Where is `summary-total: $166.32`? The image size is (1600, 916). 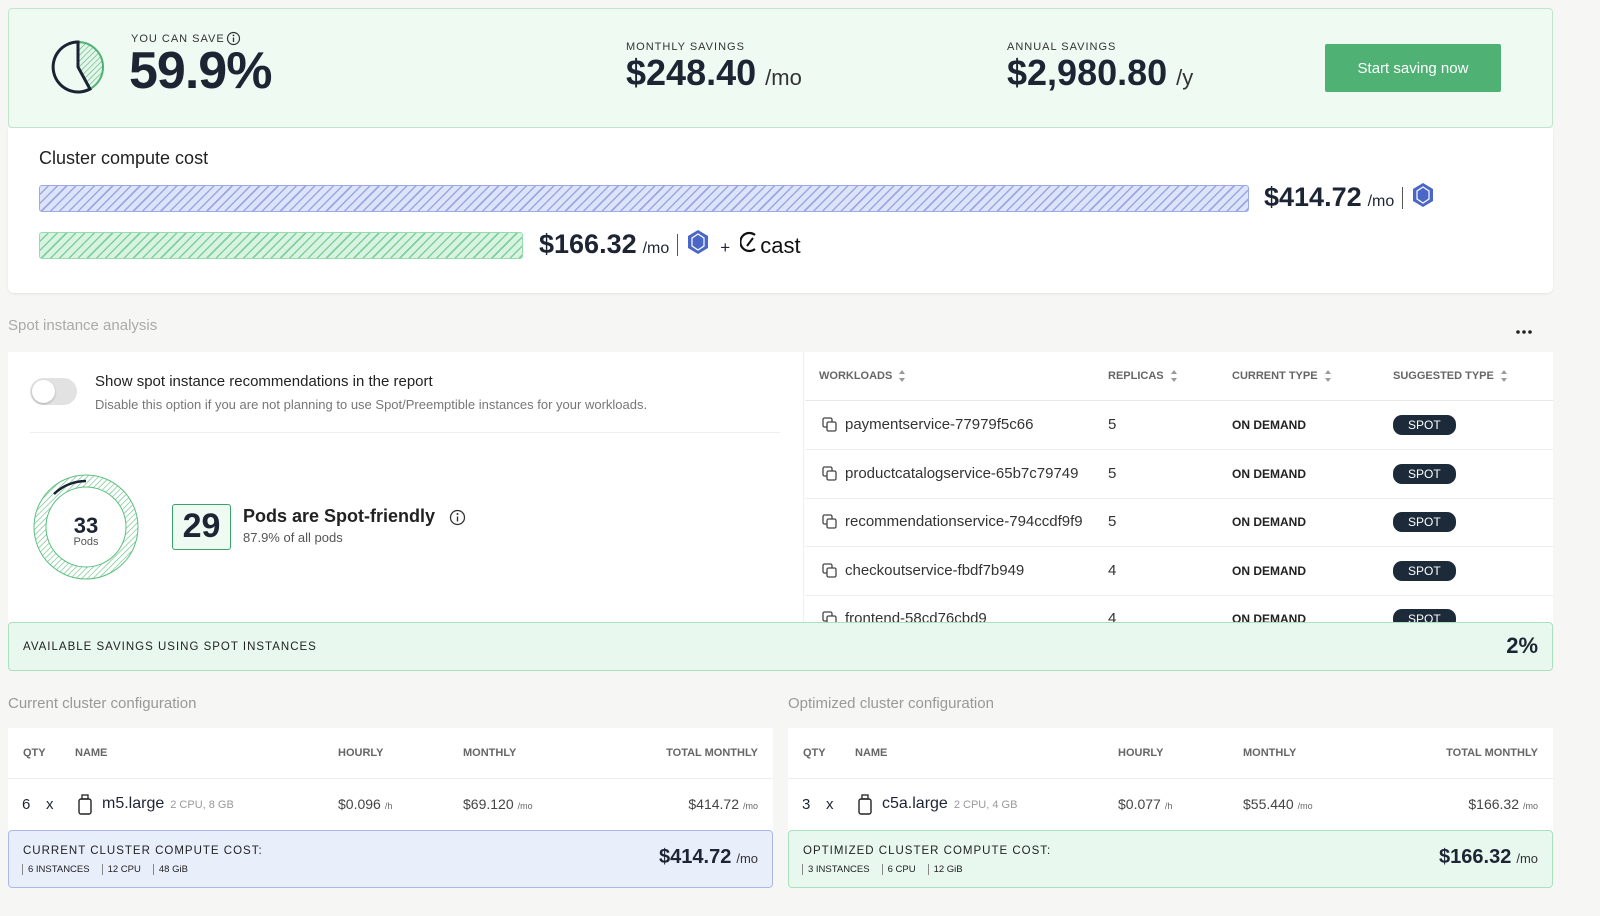 summary-total: $166.32 is located at coordinates (1475, 857).